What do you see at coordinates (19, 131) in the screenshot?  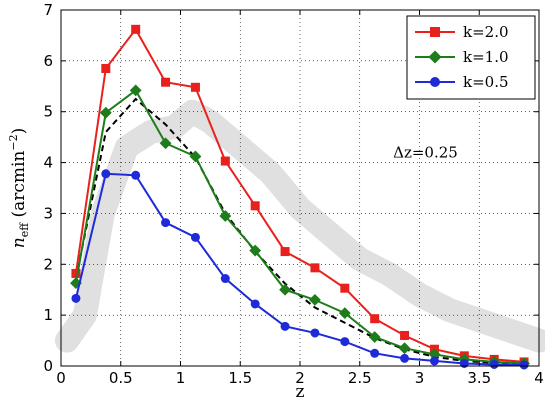 I see `y-axis-title-close: )` at bounding box center [19, 131].